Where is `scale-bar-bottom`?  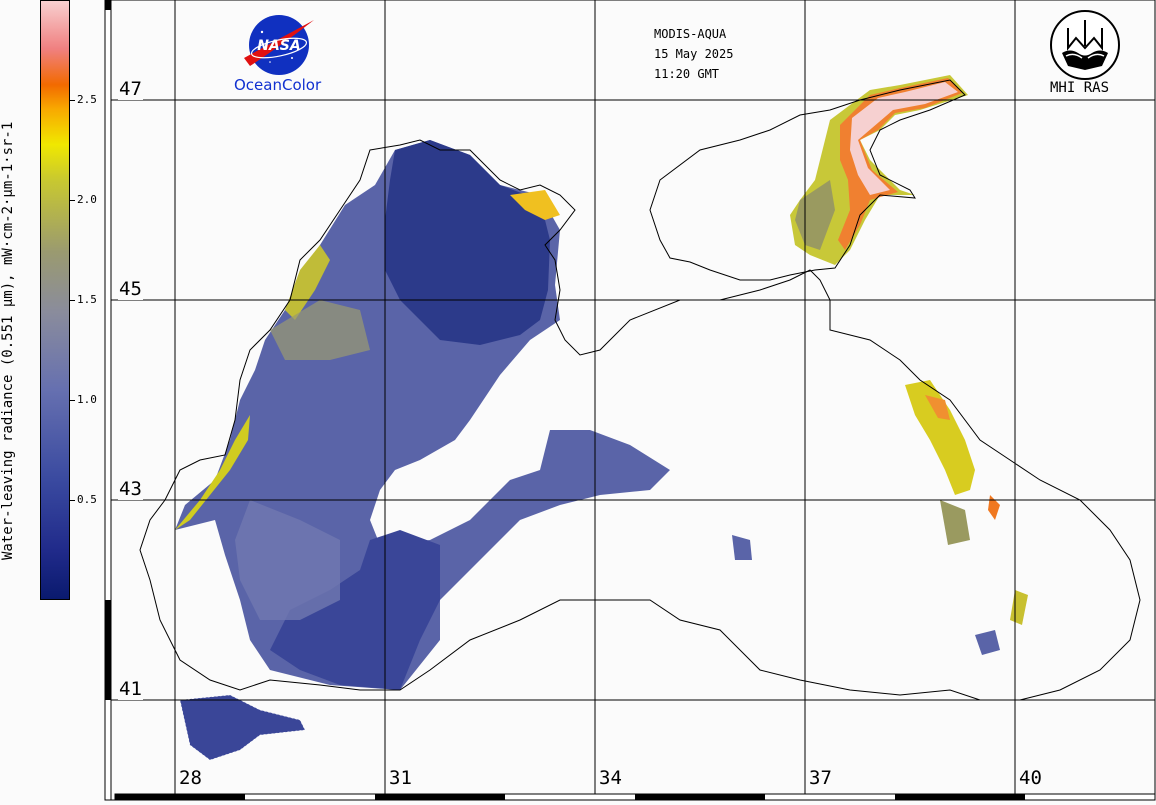
scale-bar-bottom is located at coordinates (635, 797).